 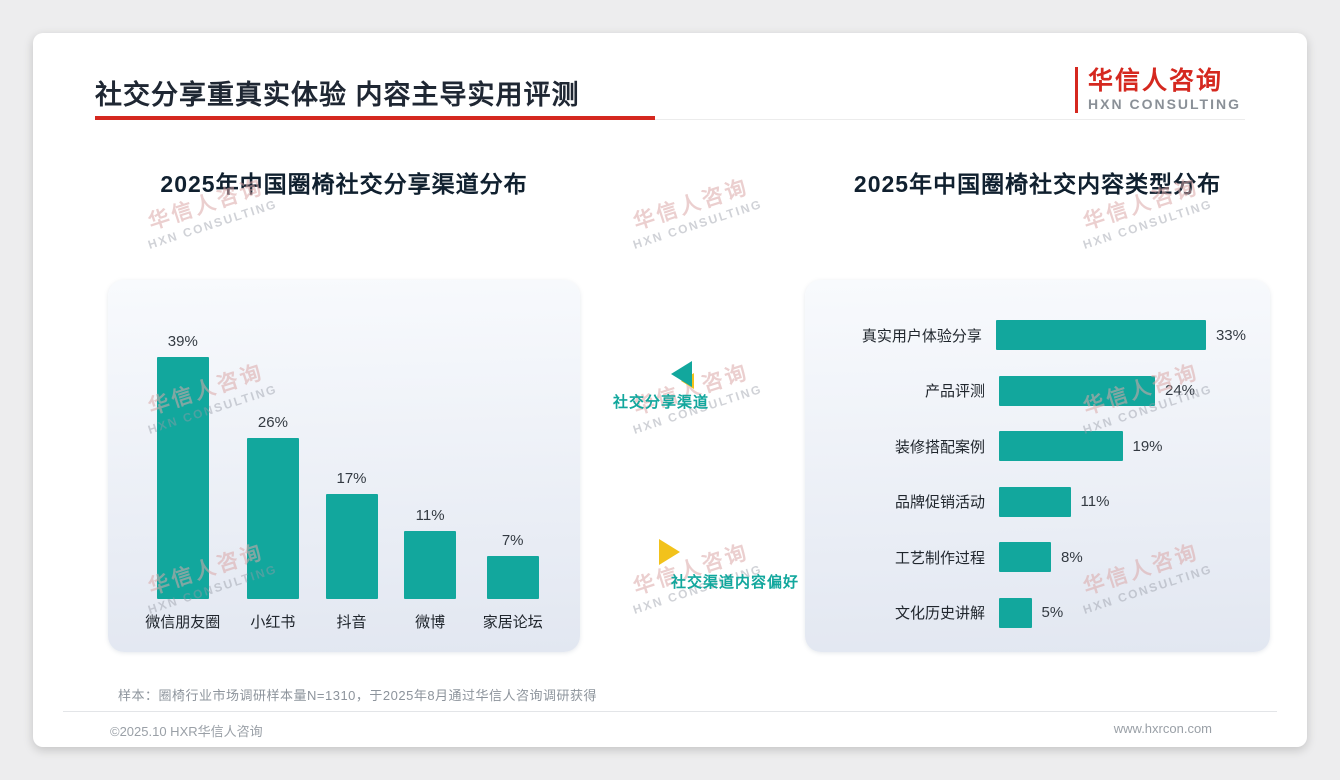 What do you see at coordinates (921, 336) in the screenshot?
I see `bar-category-label: 真实用户体验分享` at bounding box center [921, 336].